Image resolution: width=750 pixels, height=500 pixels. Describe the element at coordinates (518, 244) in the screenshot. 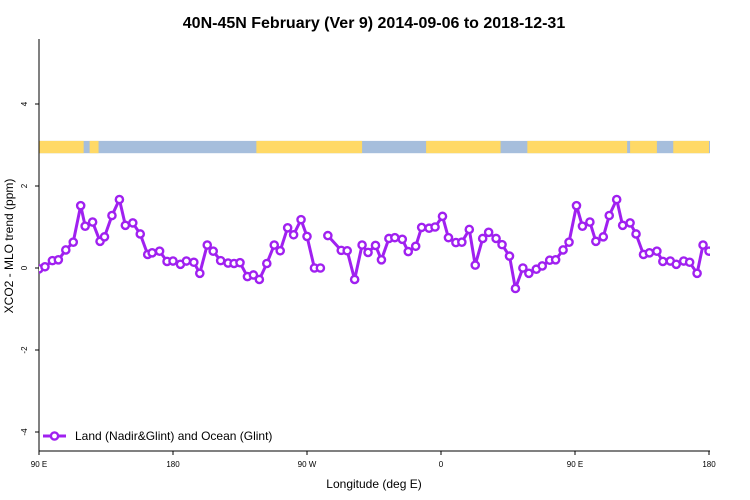

I see `series-line` at that location.